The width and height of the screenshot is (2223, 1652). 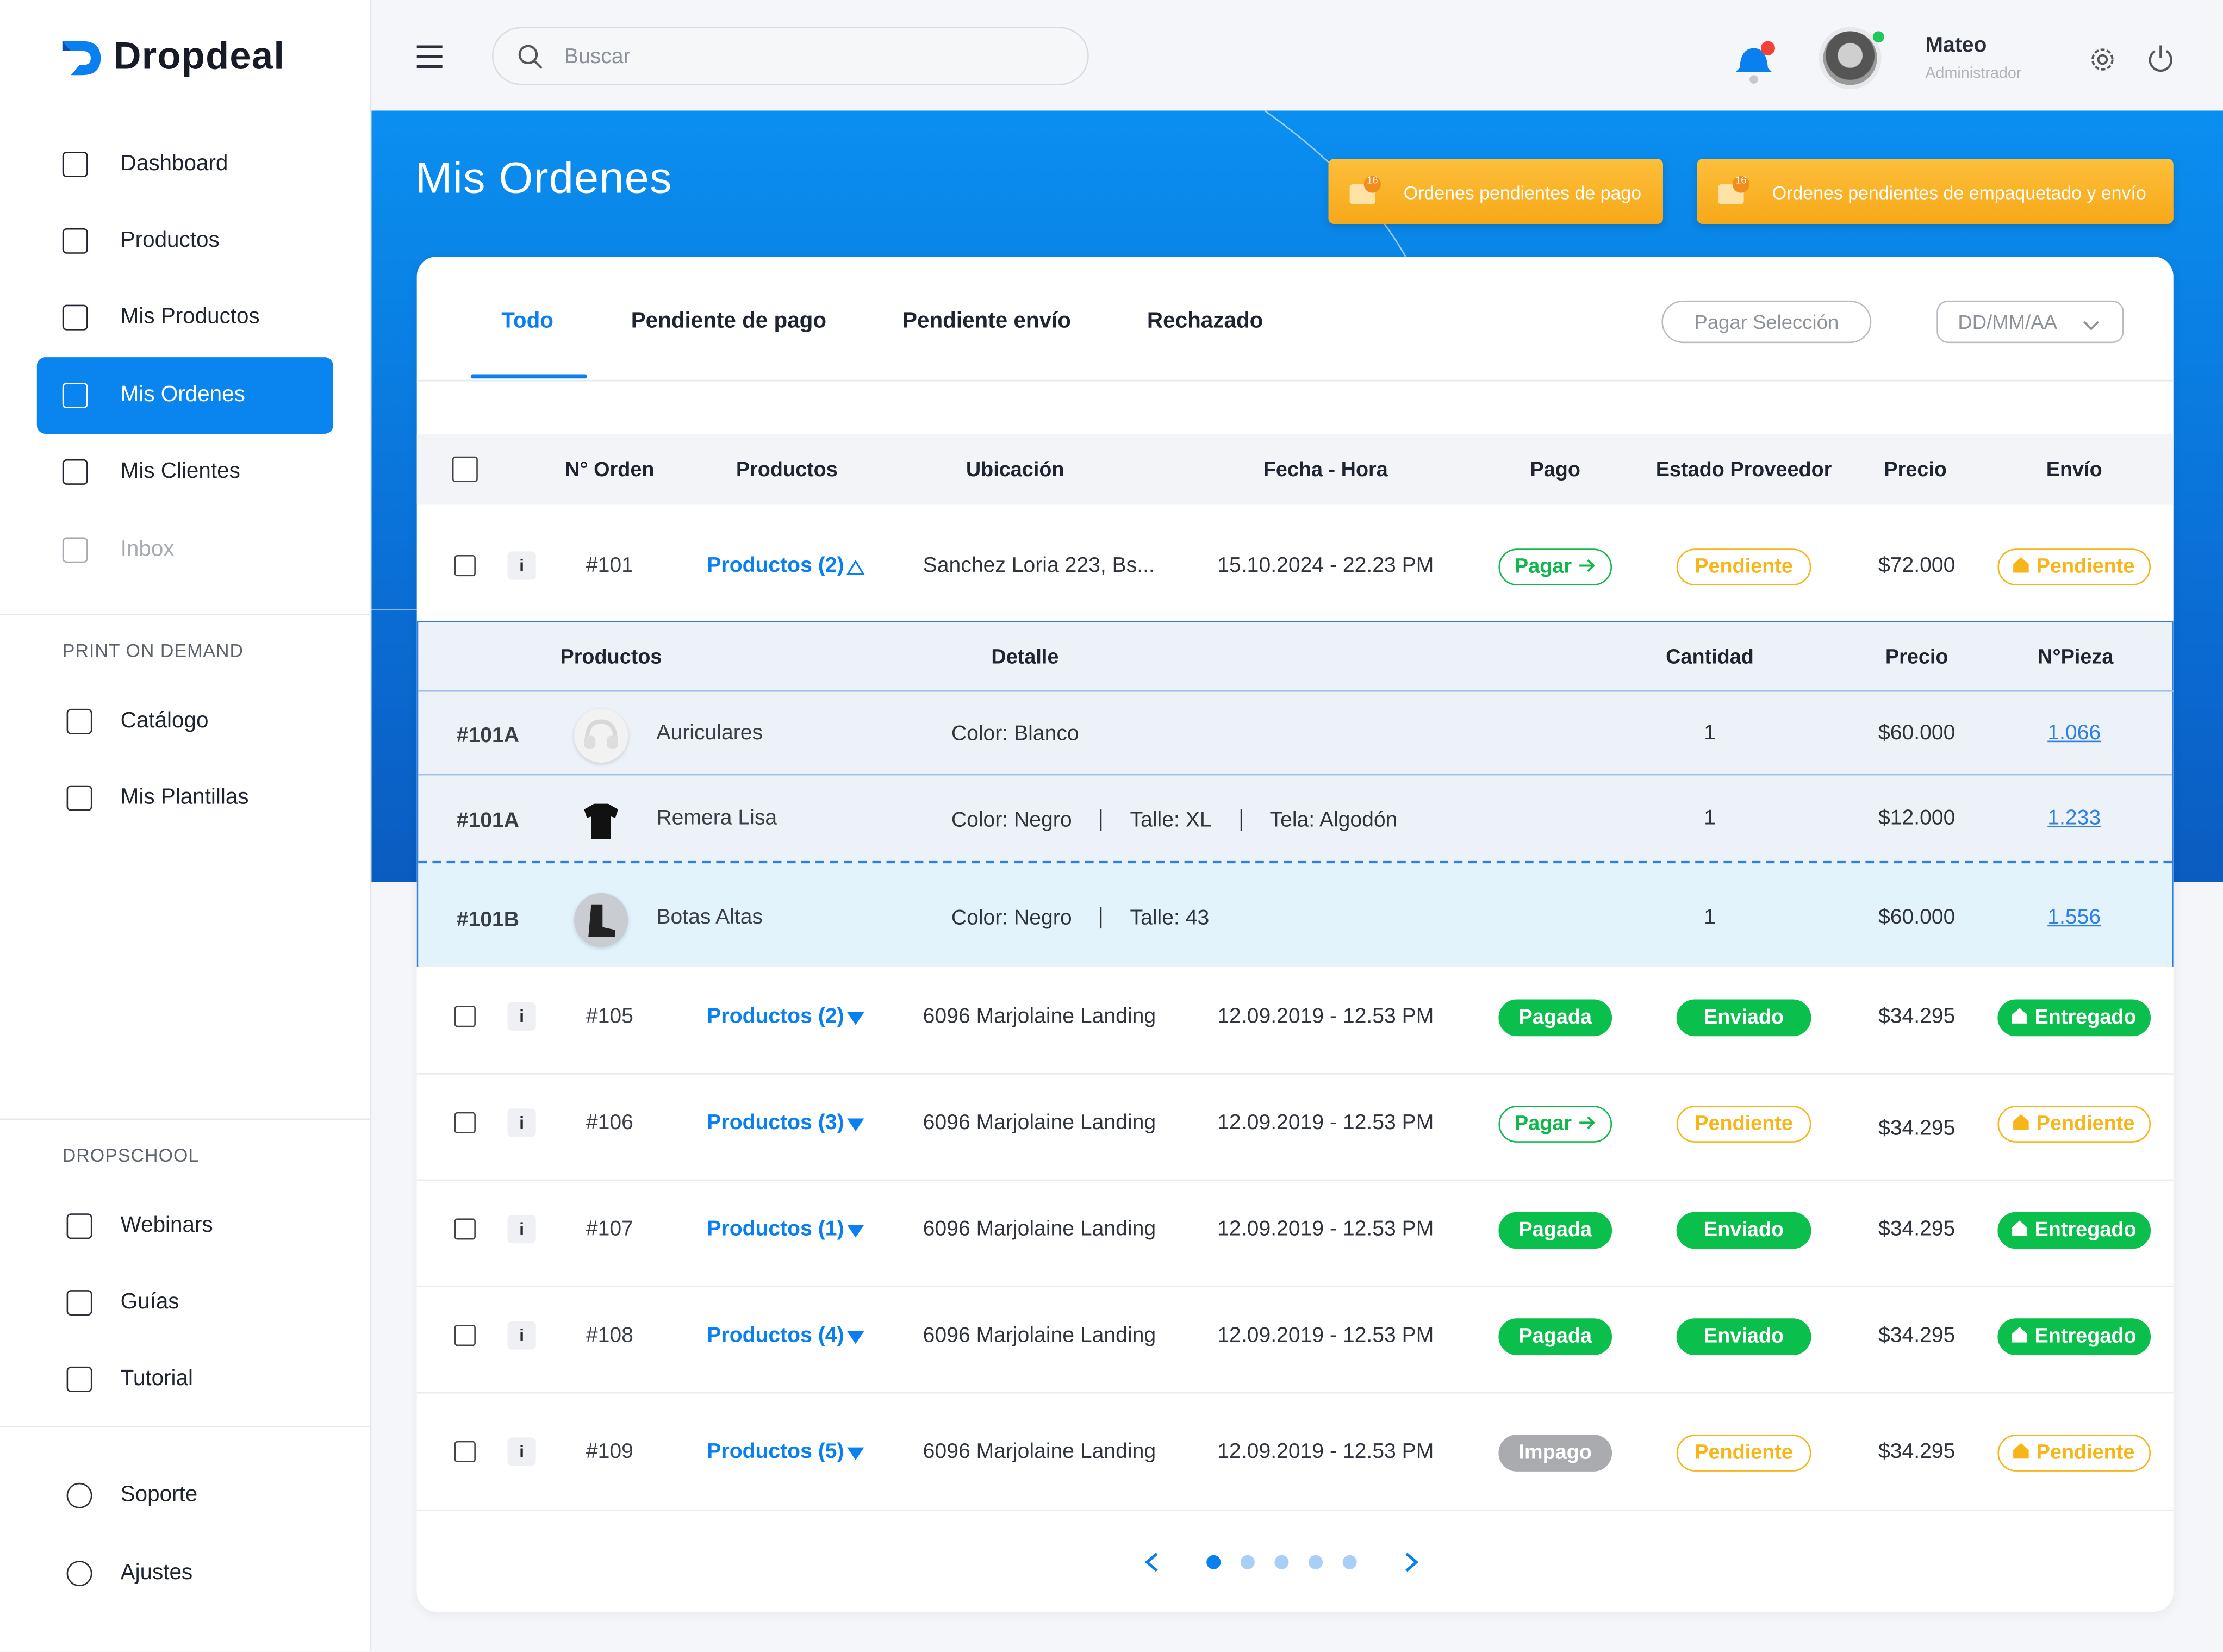 I want to click on price: $72.000, so click(x=1917, y=566).